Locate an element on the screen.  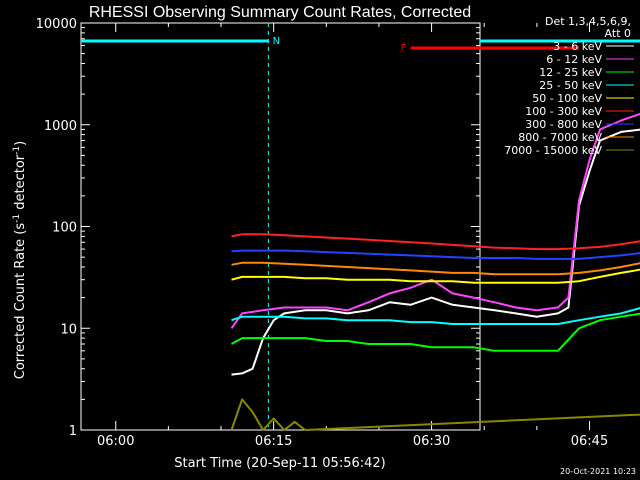
legend-entry-label: 12 - 25 keV is located at coordinates (570, 72).